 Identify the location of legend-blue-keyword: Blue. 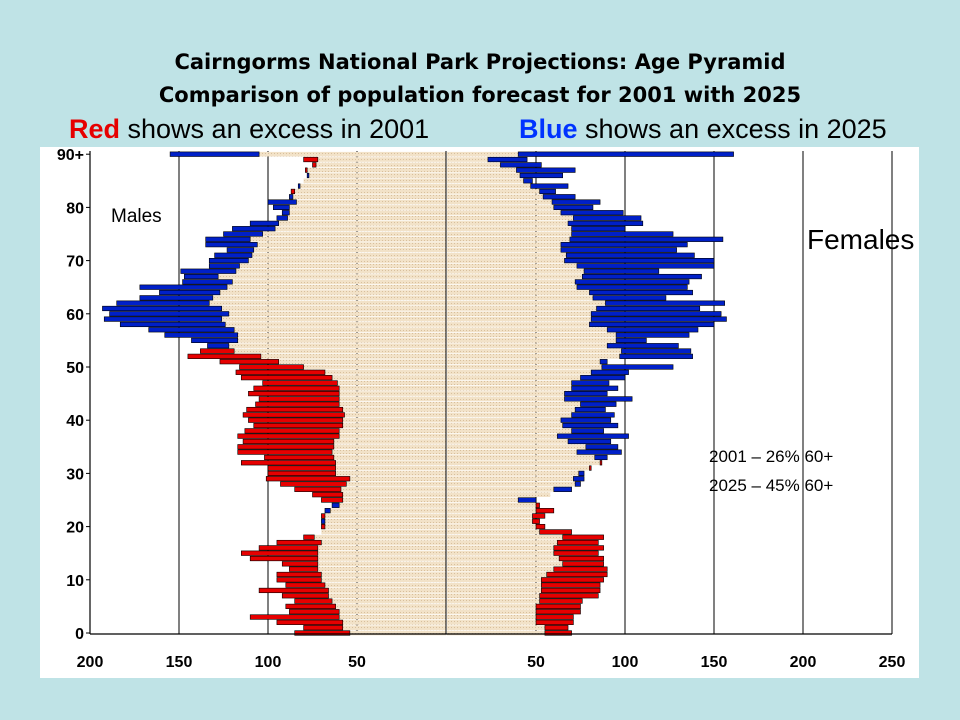
(548, 129).